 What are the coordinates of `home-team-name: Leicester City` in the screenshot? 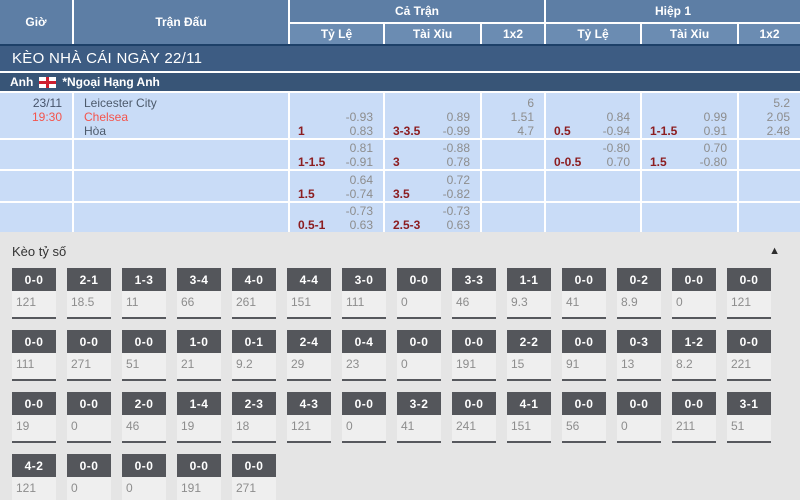 It's located at (120, 103).